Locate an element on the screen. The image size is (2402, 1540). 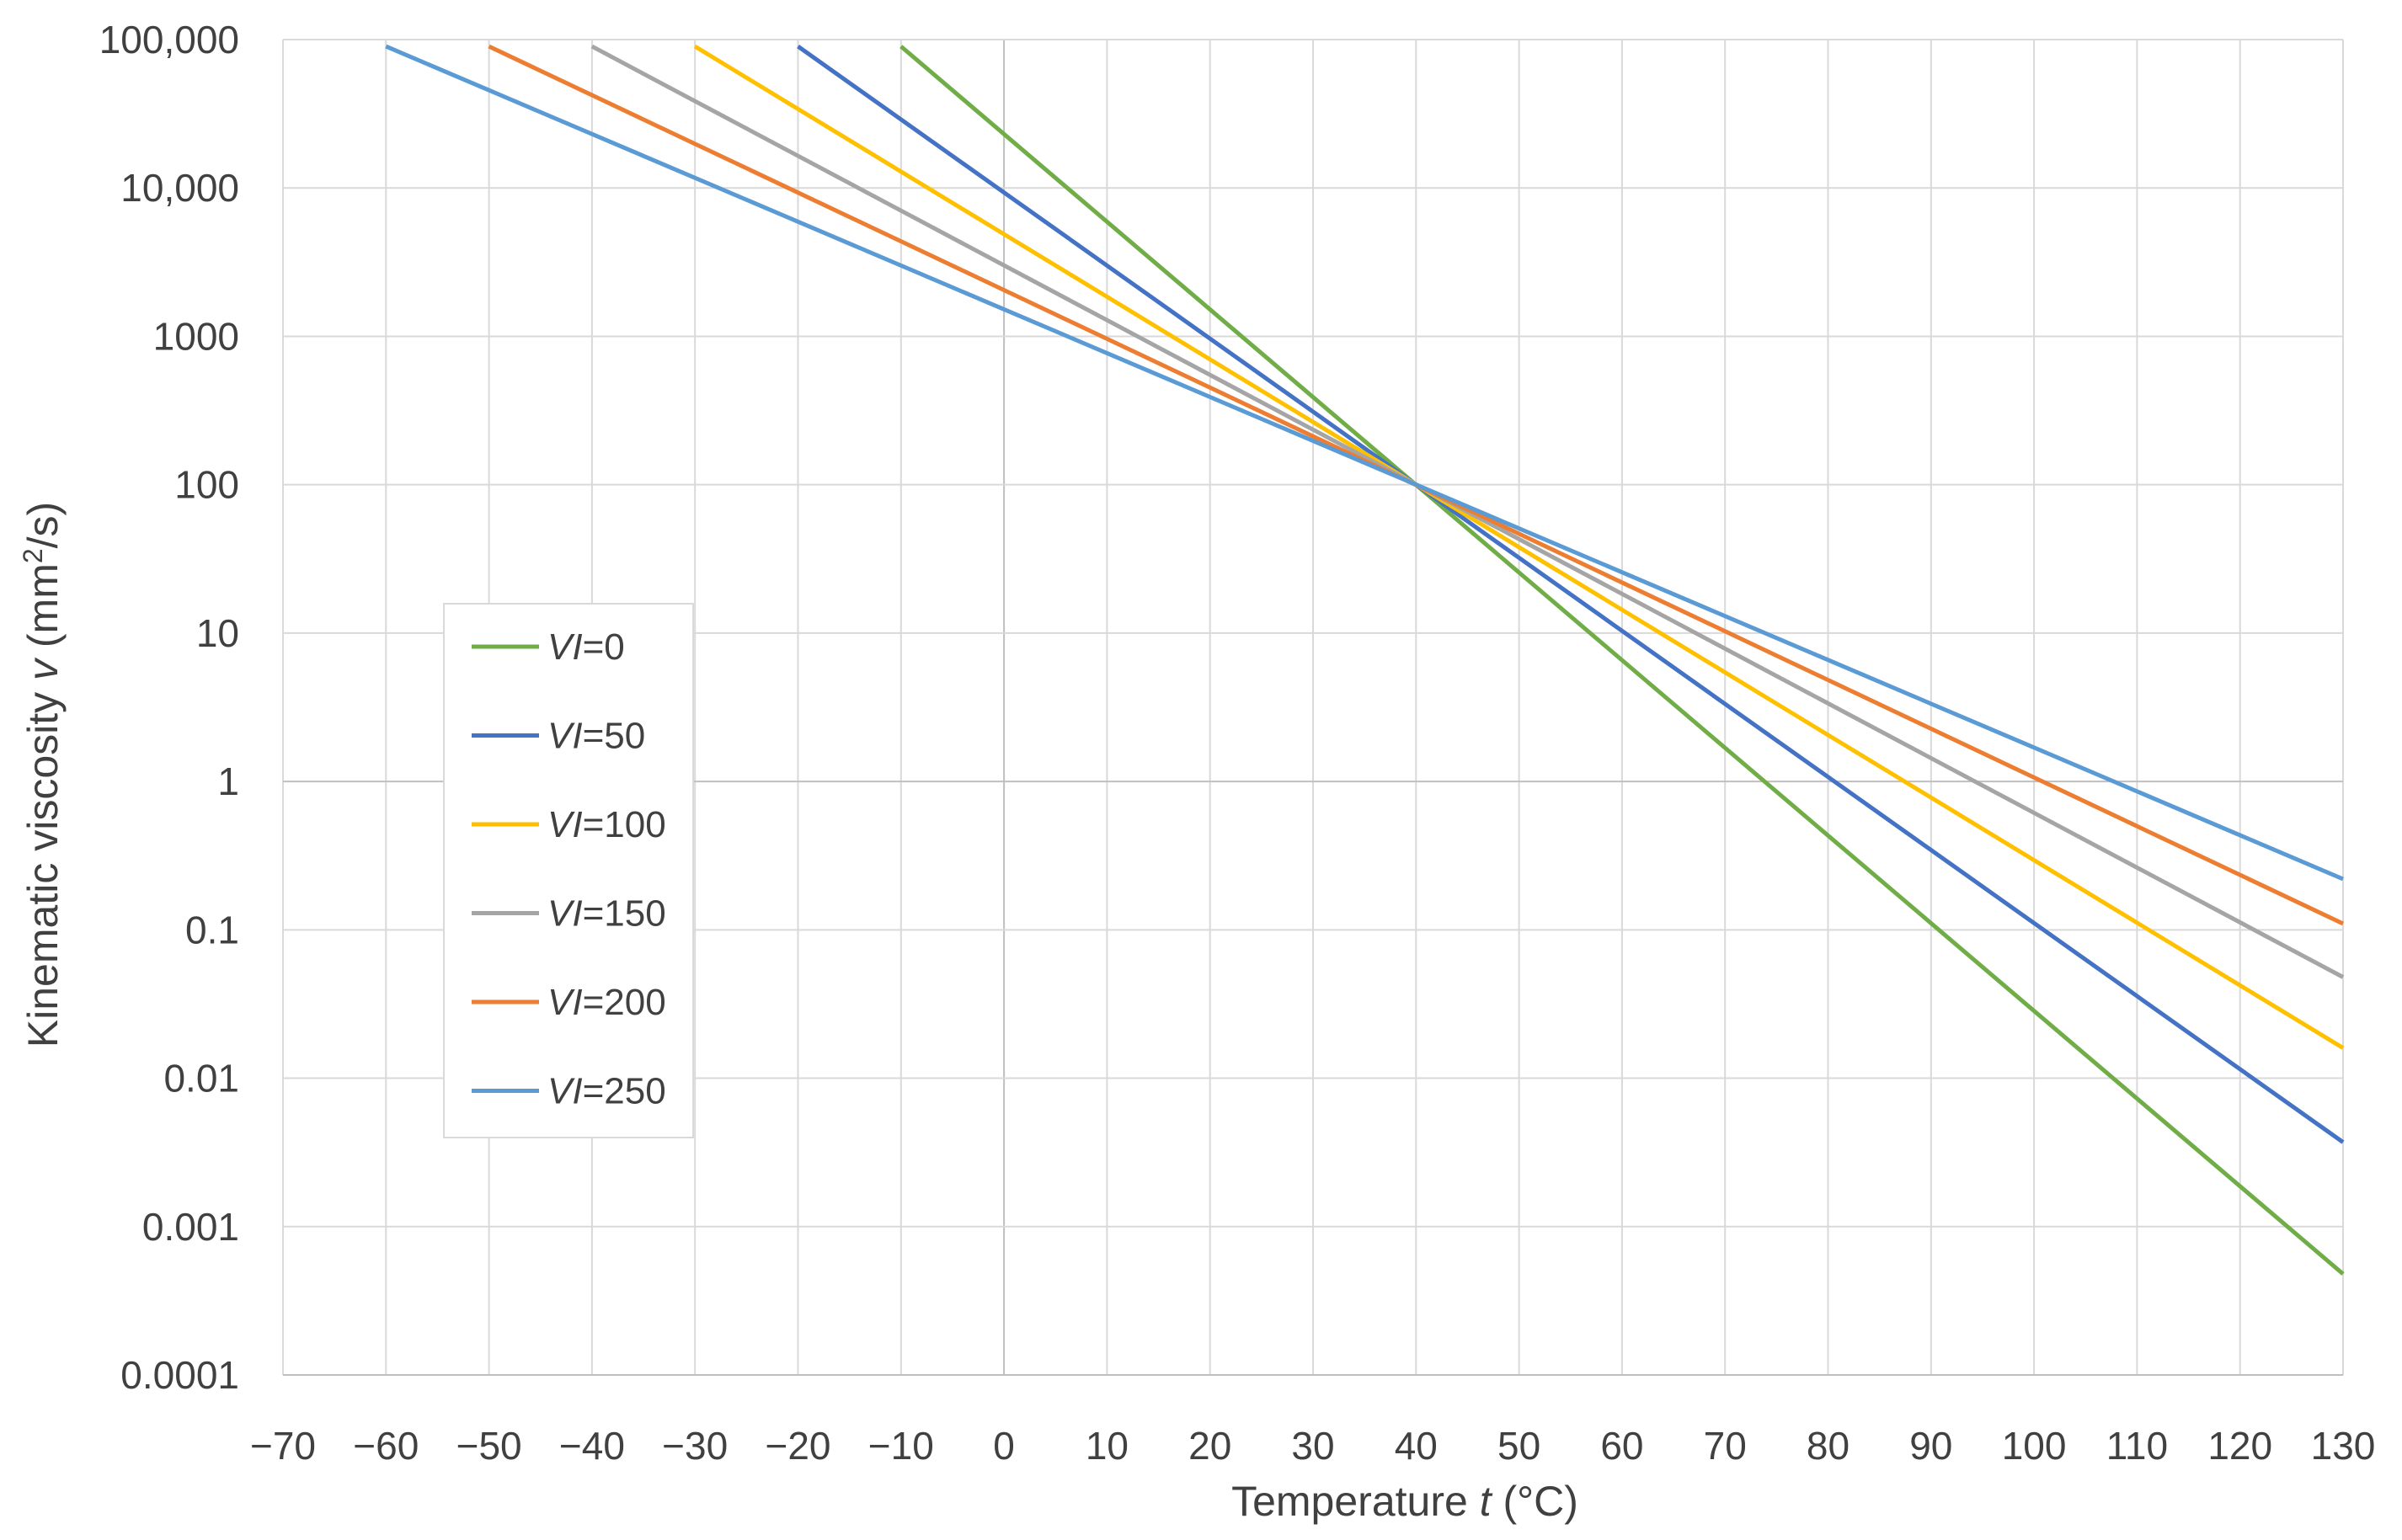
y-axis-title: Kinematic viscosity v (mm2/s) is located at coordinates (42, 774).